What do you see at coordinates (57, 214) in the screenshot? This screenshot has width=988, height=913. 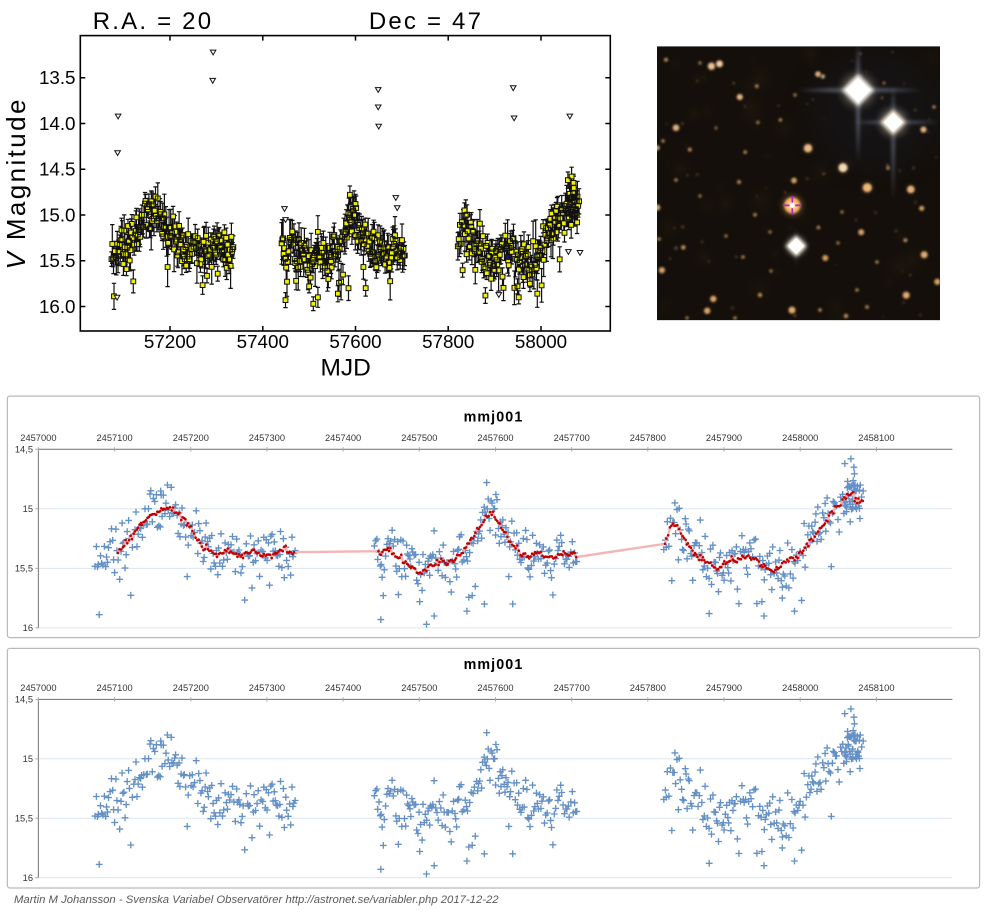 I see `svg-text: 15.0` at bounding box center [57, 214].